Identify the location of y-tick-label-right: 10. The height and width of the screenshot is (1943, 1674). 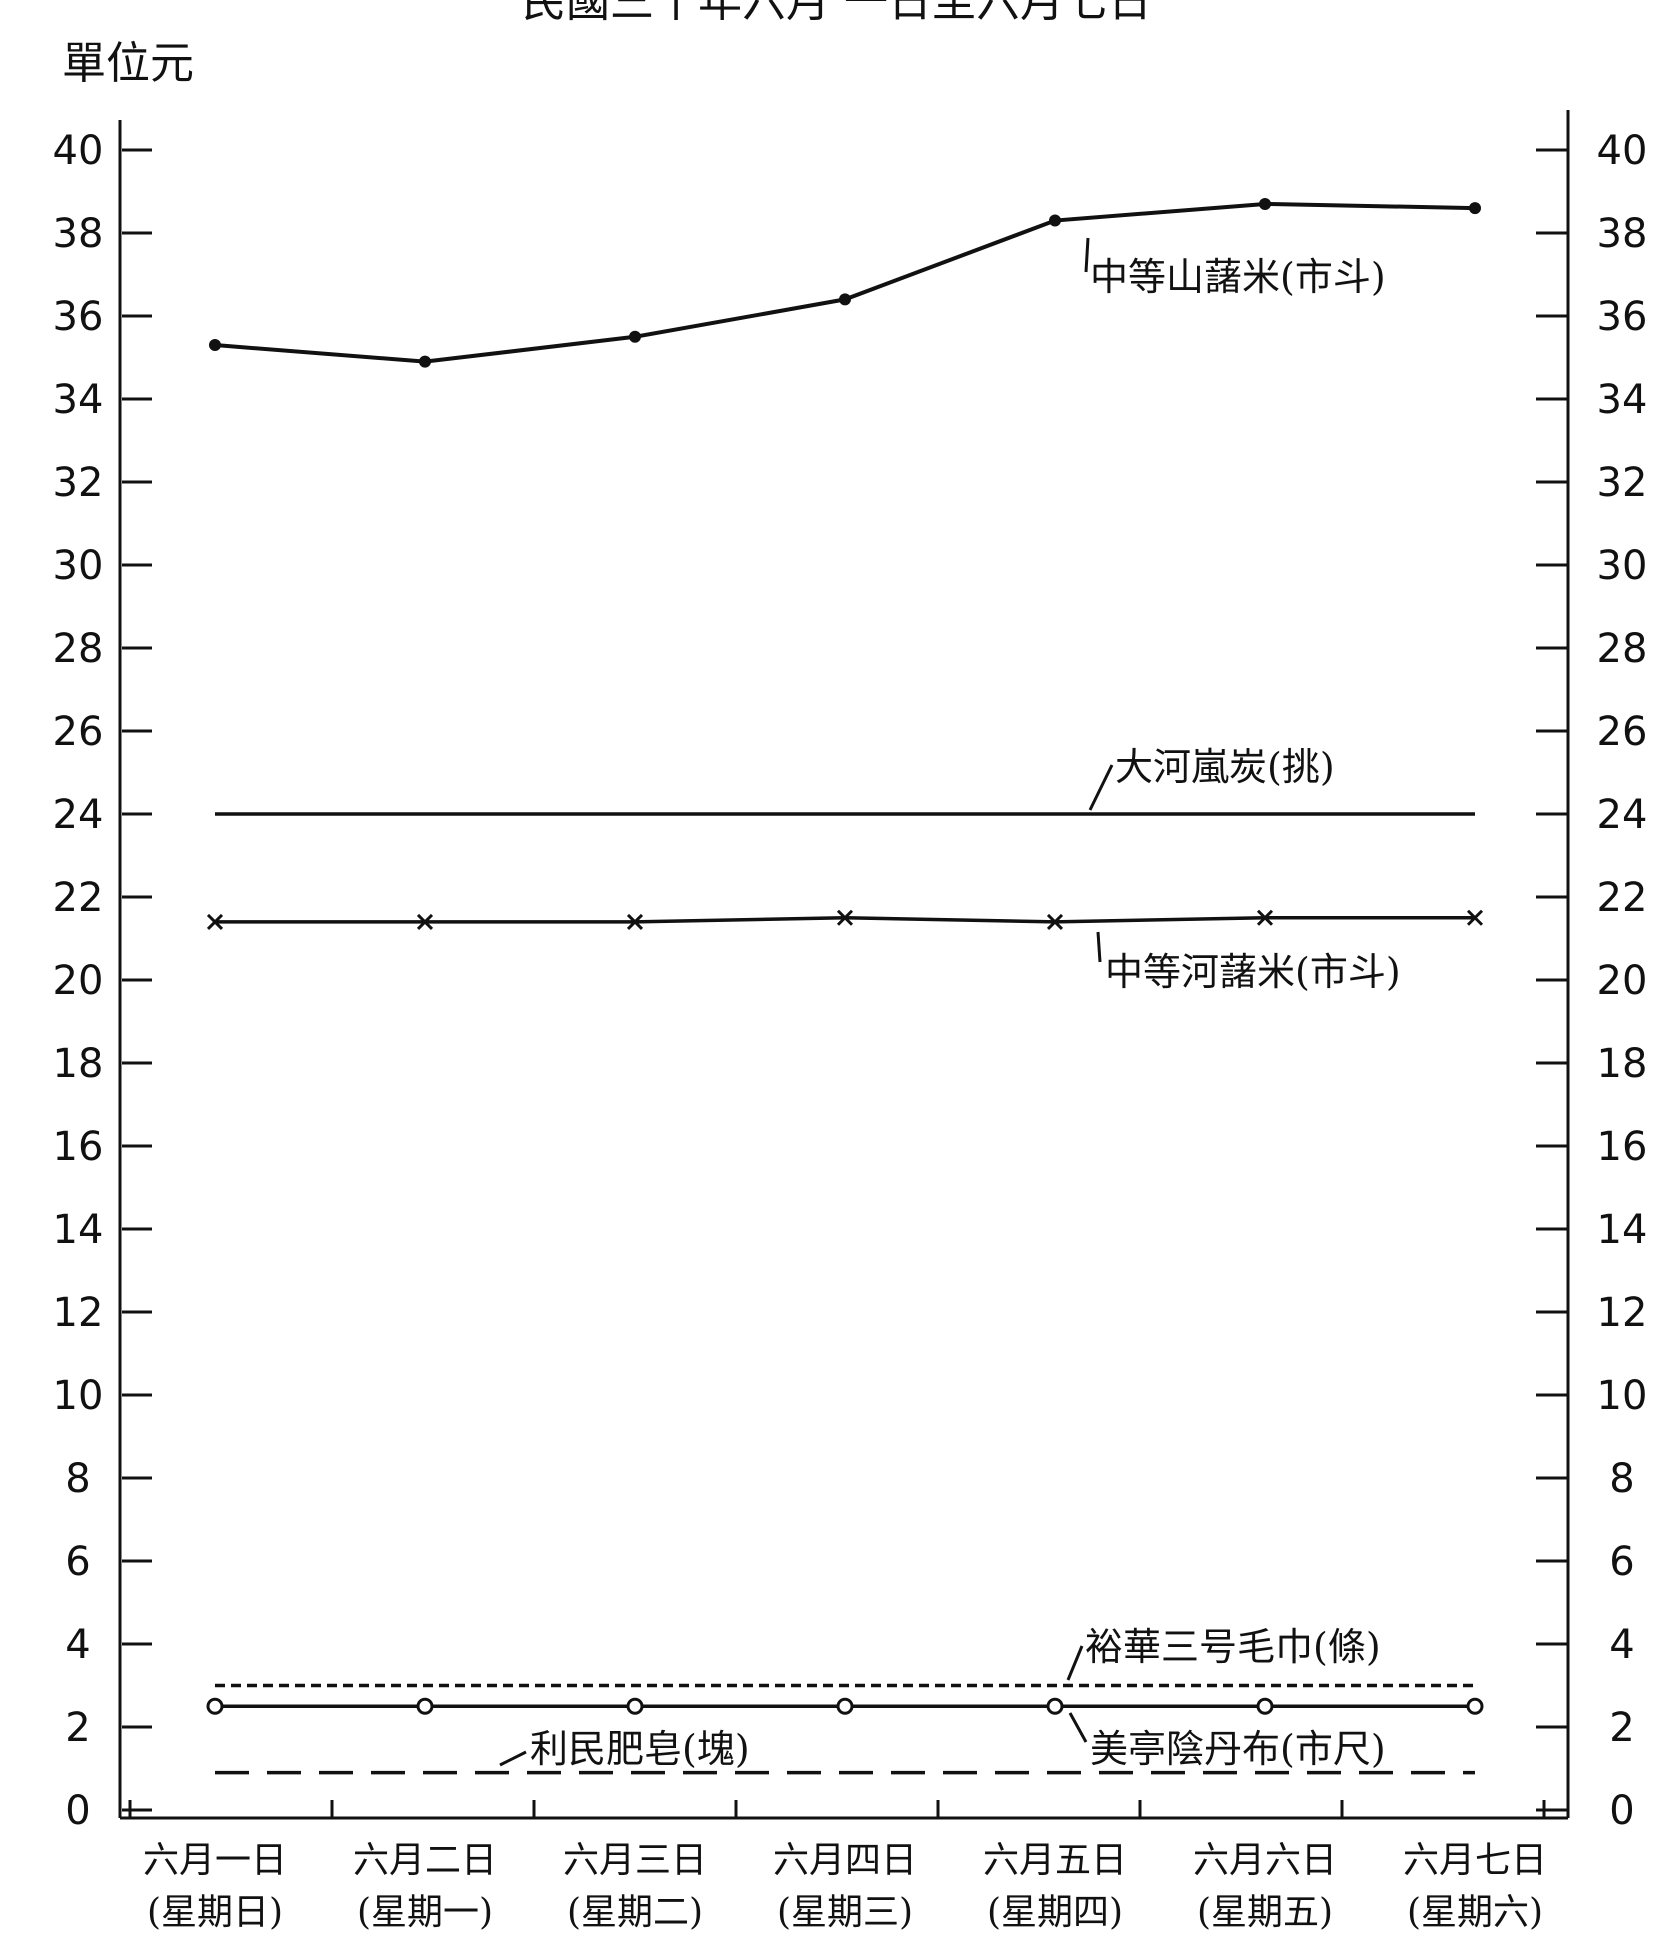
(1622, 1396).